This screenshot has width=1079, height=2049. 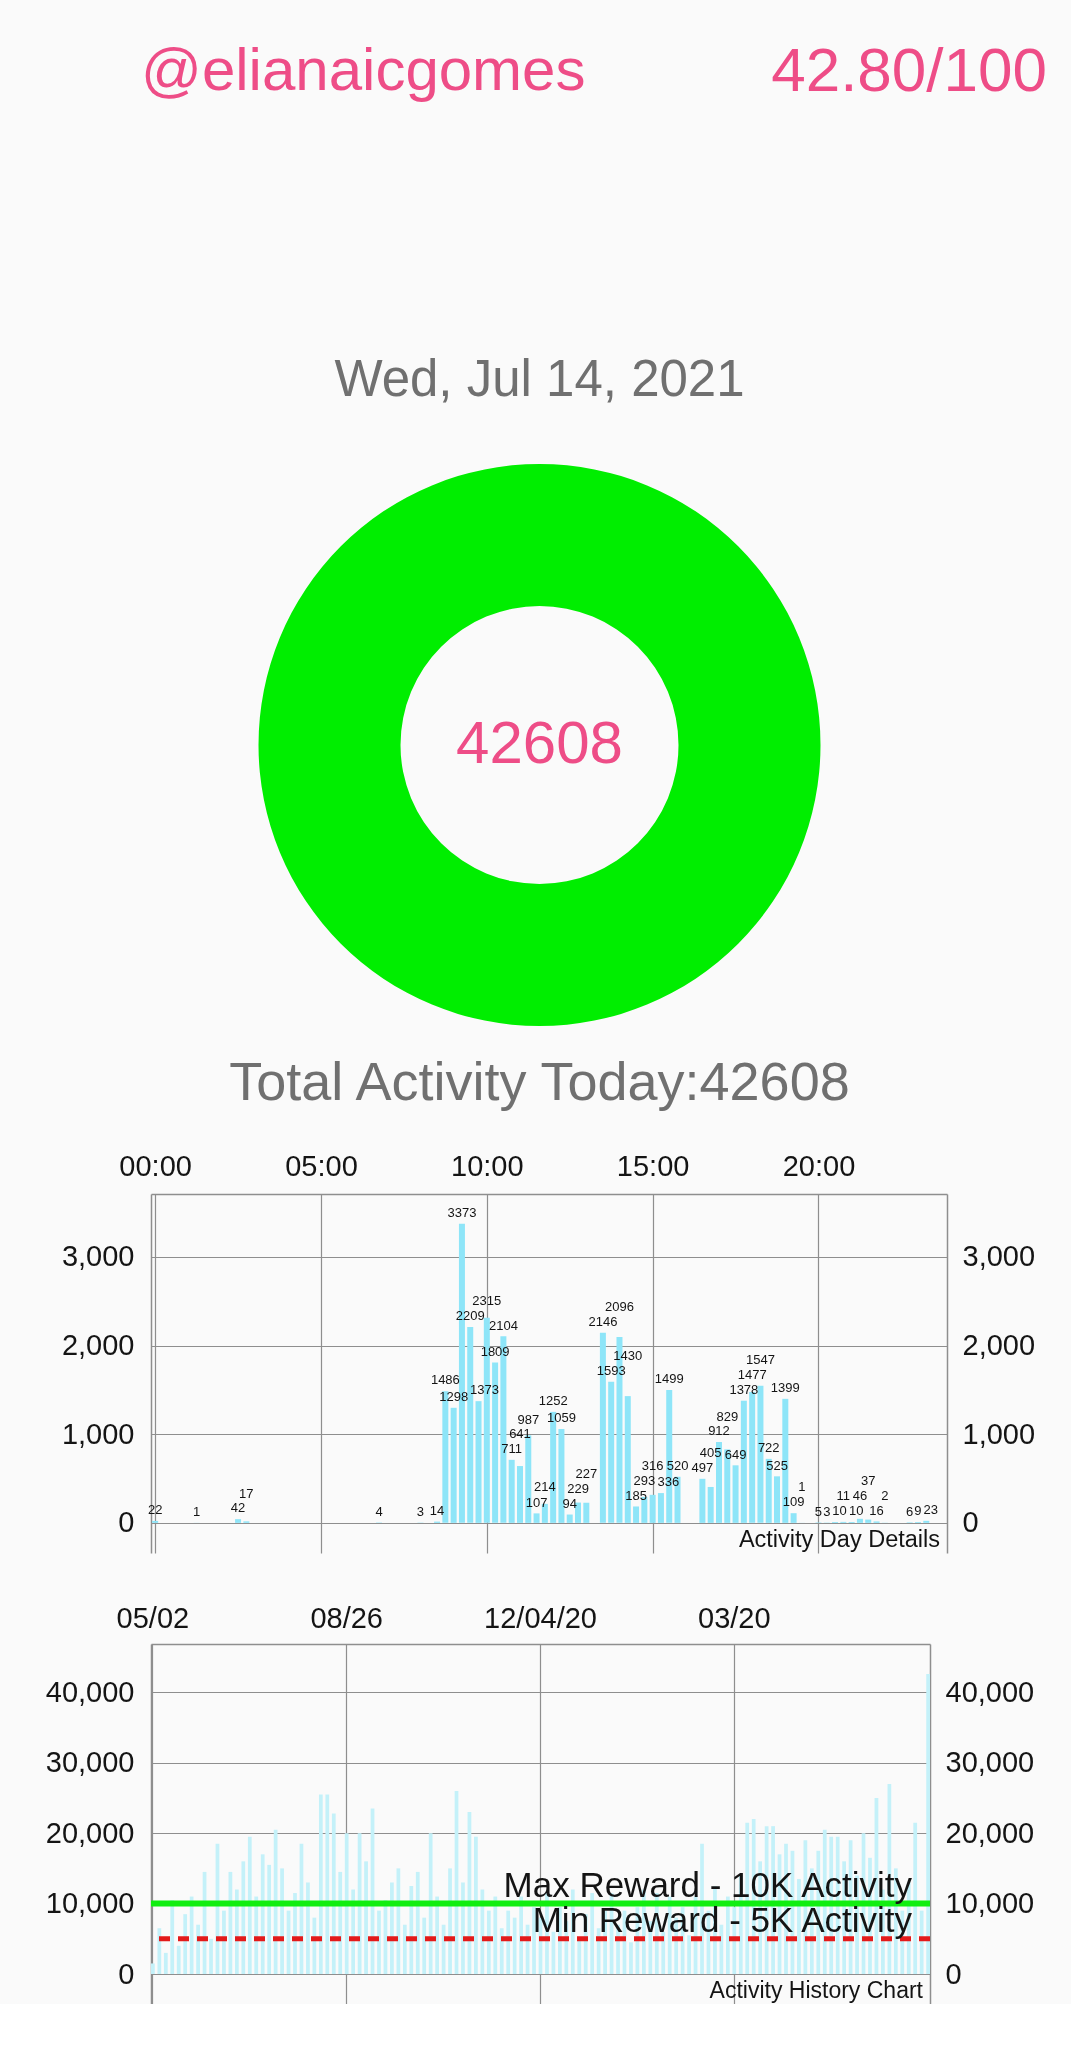 I want to click on x-tick-label: 00:00, so click(x=155, y=1165).